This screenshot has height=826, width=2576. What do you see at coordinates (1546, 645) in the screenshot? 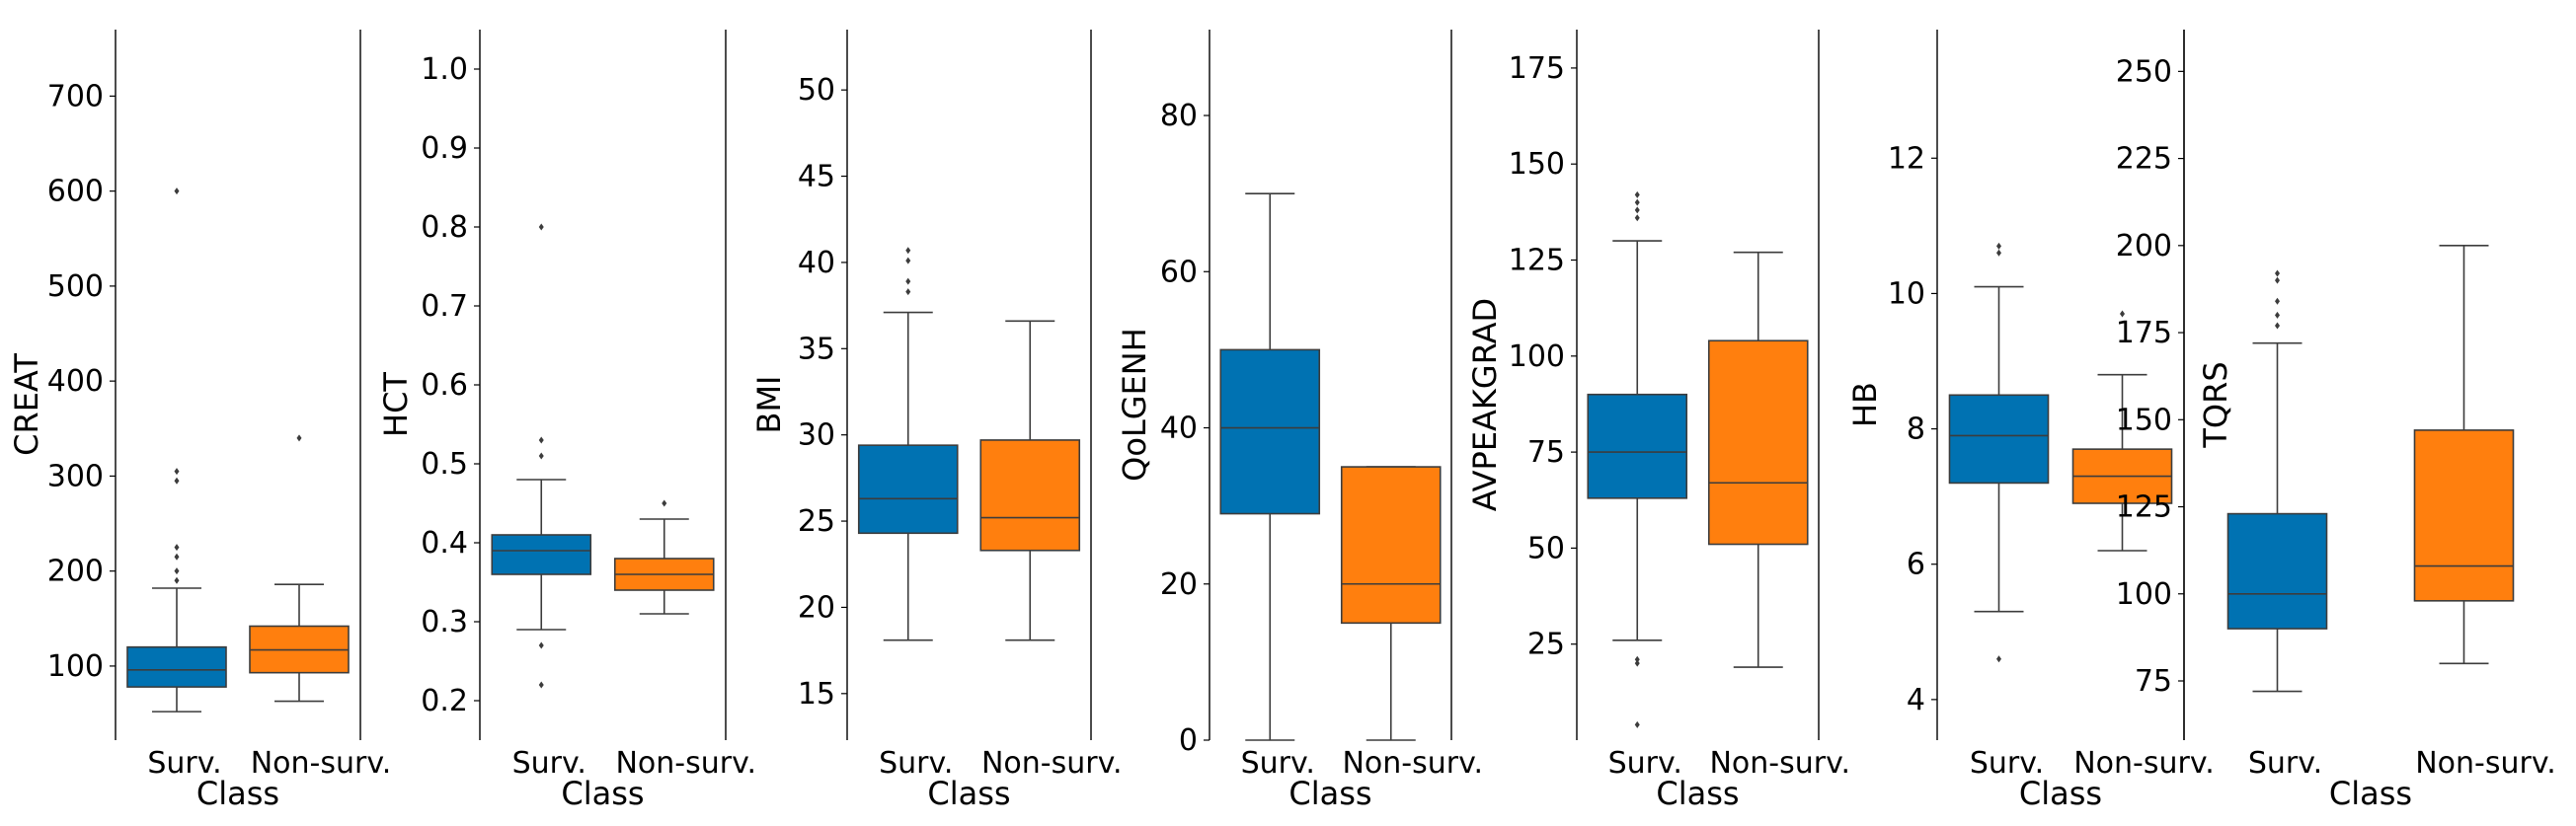
I see `ytick-label: 25` at bounding box center [1546, 645].